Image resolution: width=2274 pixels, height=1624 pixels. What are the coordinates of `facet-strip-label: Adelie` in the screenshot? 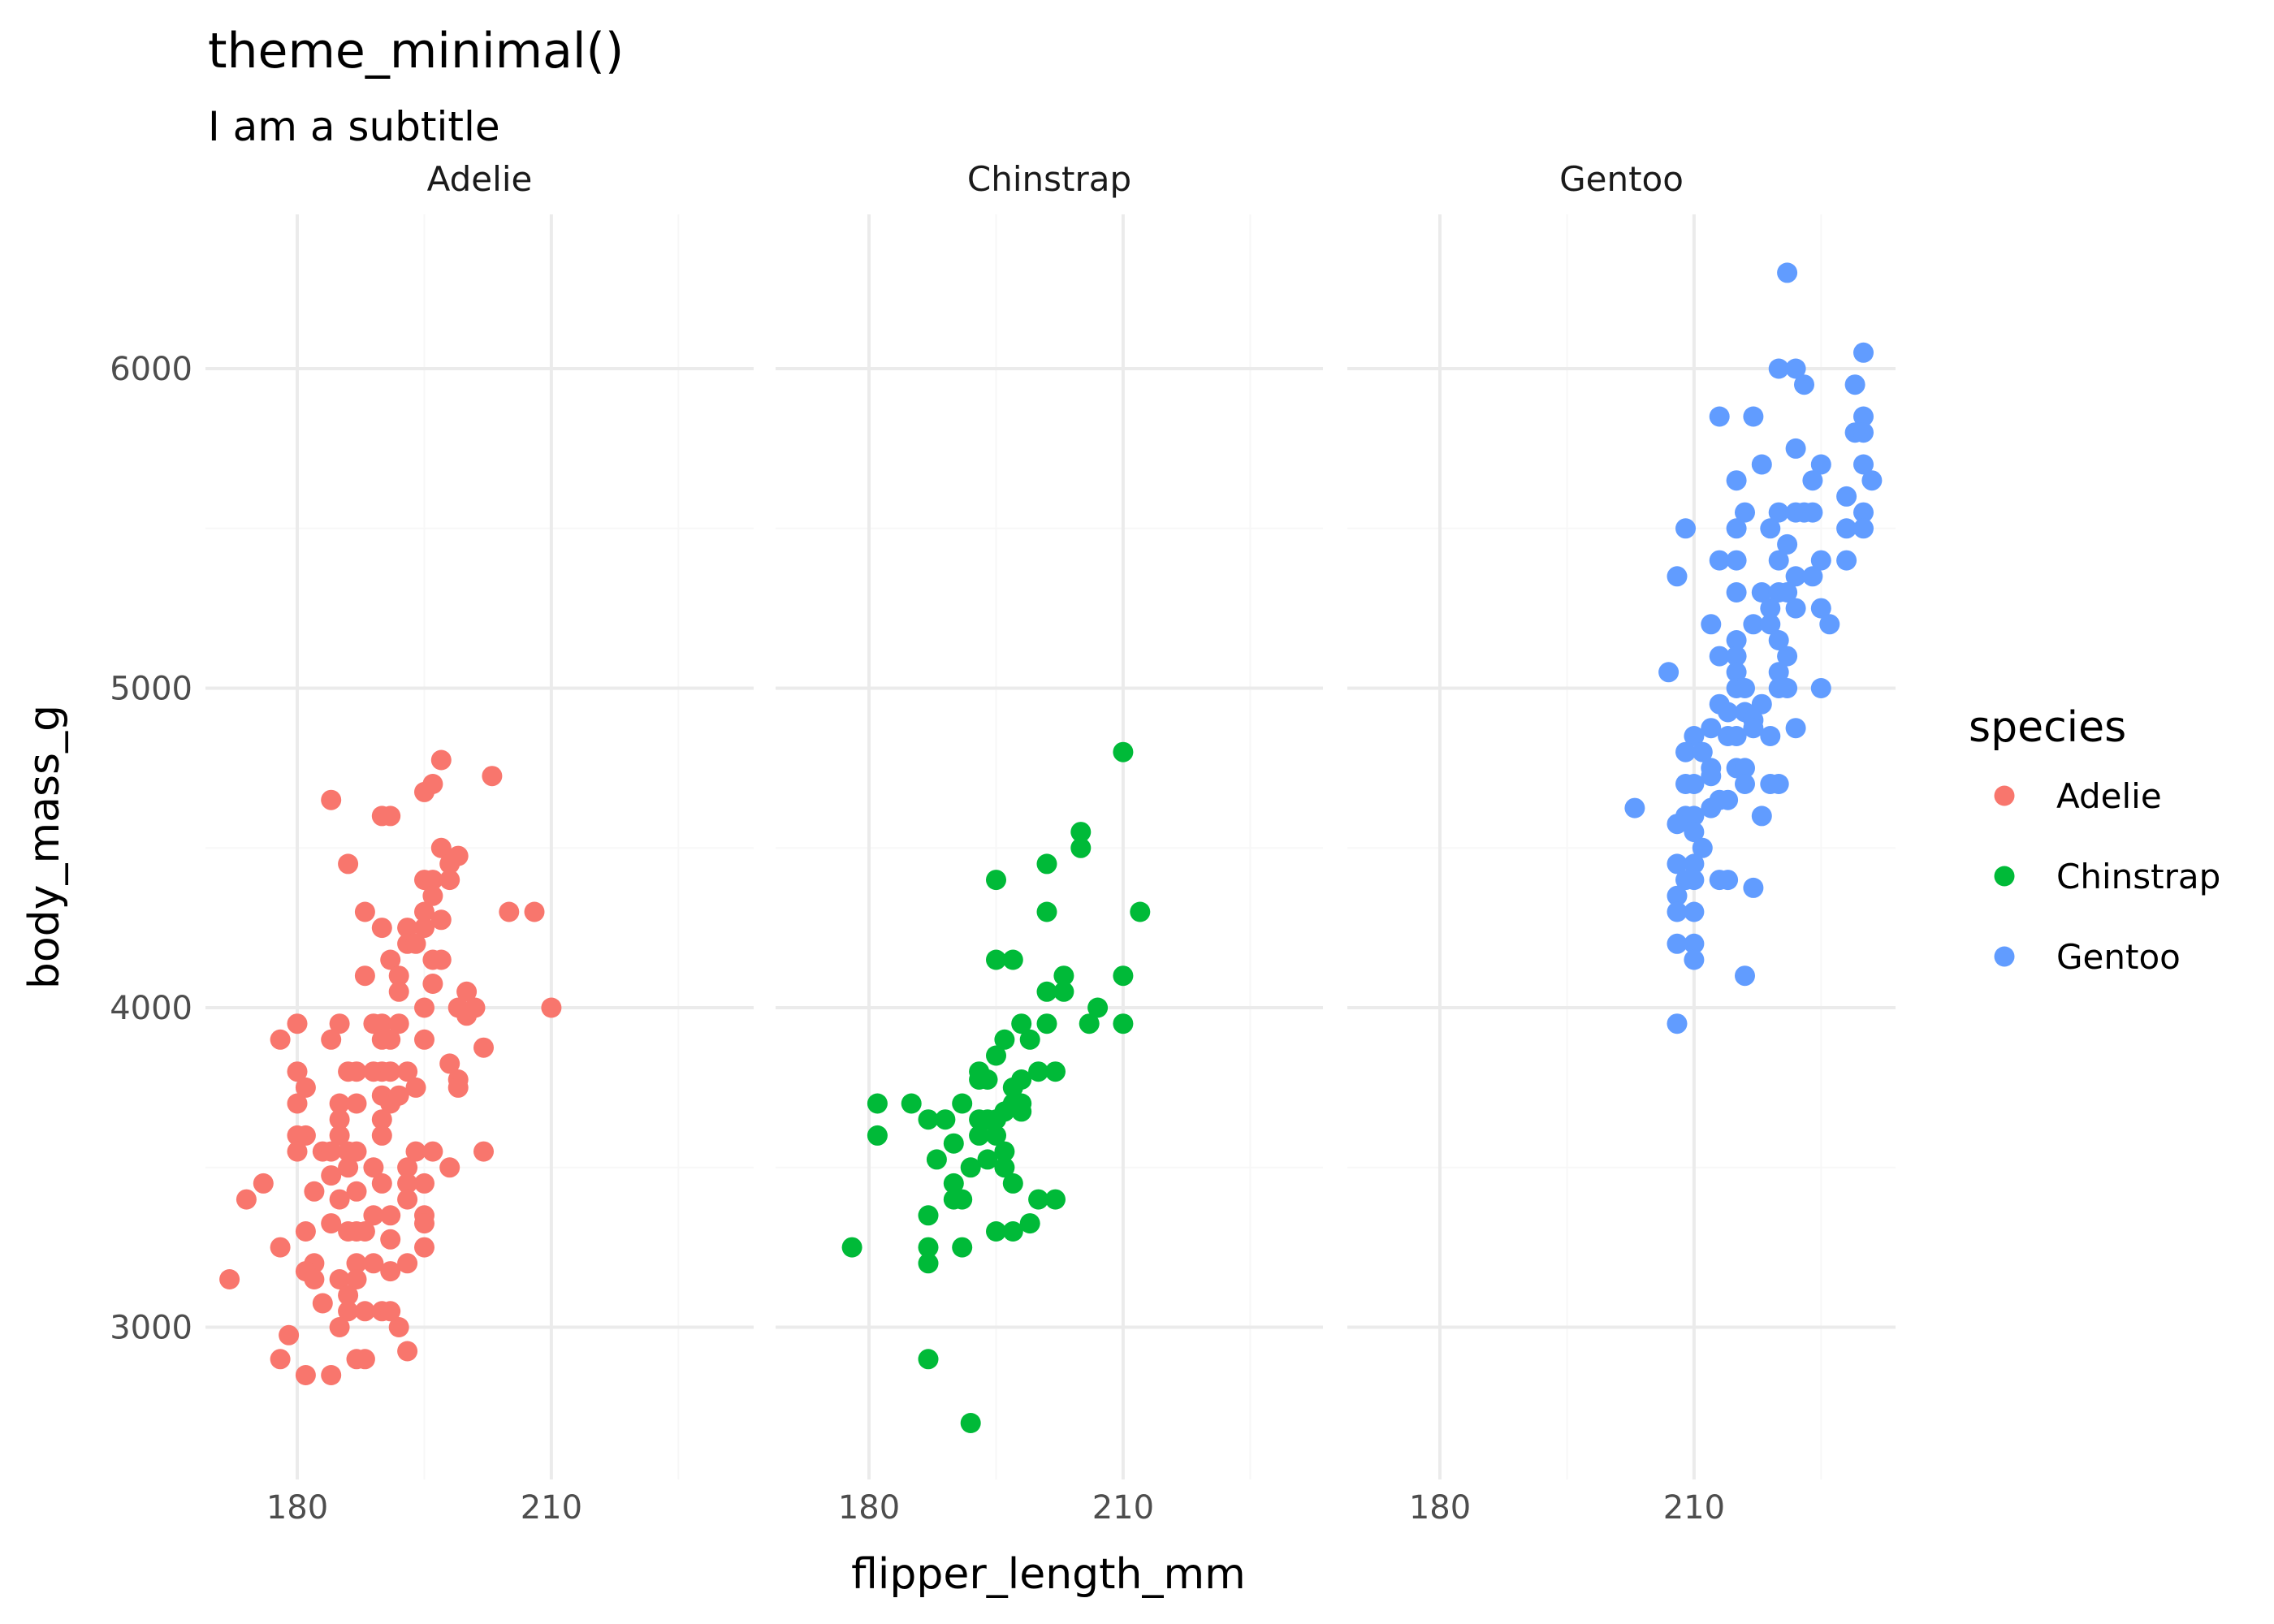 It's located at (480, 179).